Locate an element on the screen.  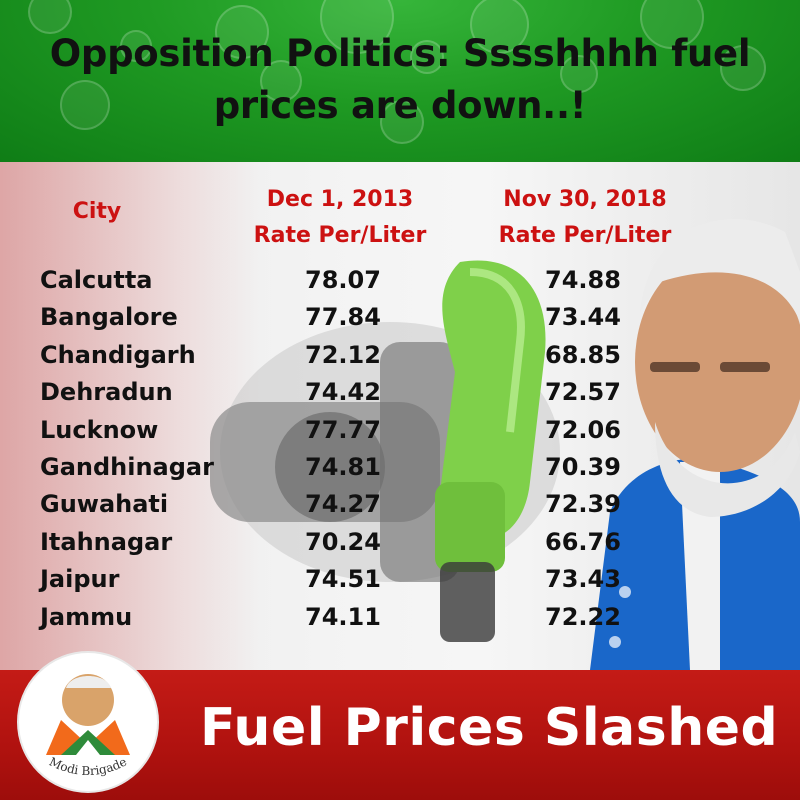
city-name: Chandigarh is located at coordinates (118, 354).